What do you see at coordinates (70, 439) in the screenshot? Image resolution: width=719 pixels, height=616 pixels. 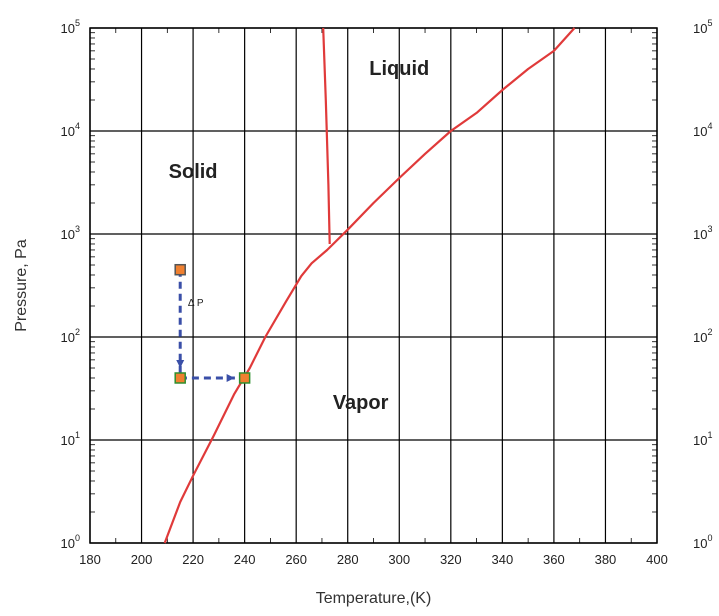 I see `y-tick-label-left: 10¹` at bounding box center [70, 439].